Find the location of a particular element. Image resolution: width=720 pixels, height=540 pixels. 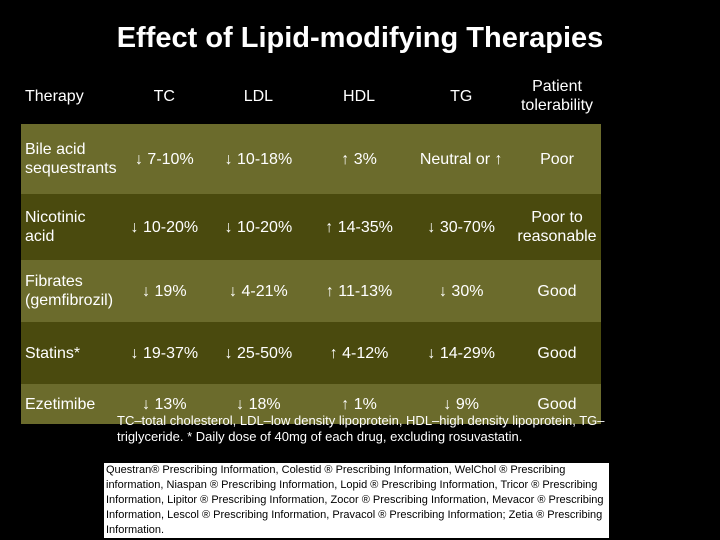

page-title: Effect of Lipid-modifying Therapies is located at coordinates (360, 38).